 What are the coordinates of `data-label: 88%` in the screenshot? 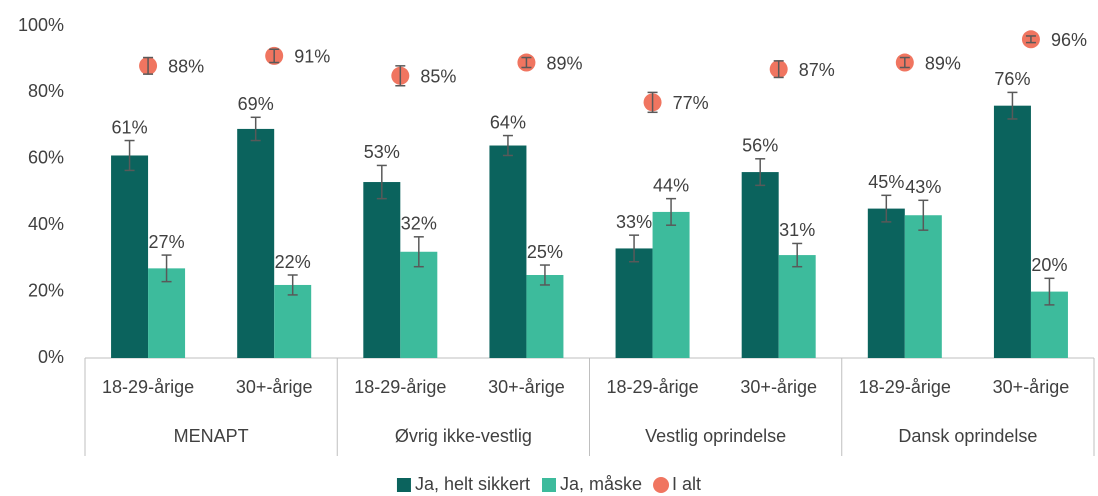 It's located at (186, 67).